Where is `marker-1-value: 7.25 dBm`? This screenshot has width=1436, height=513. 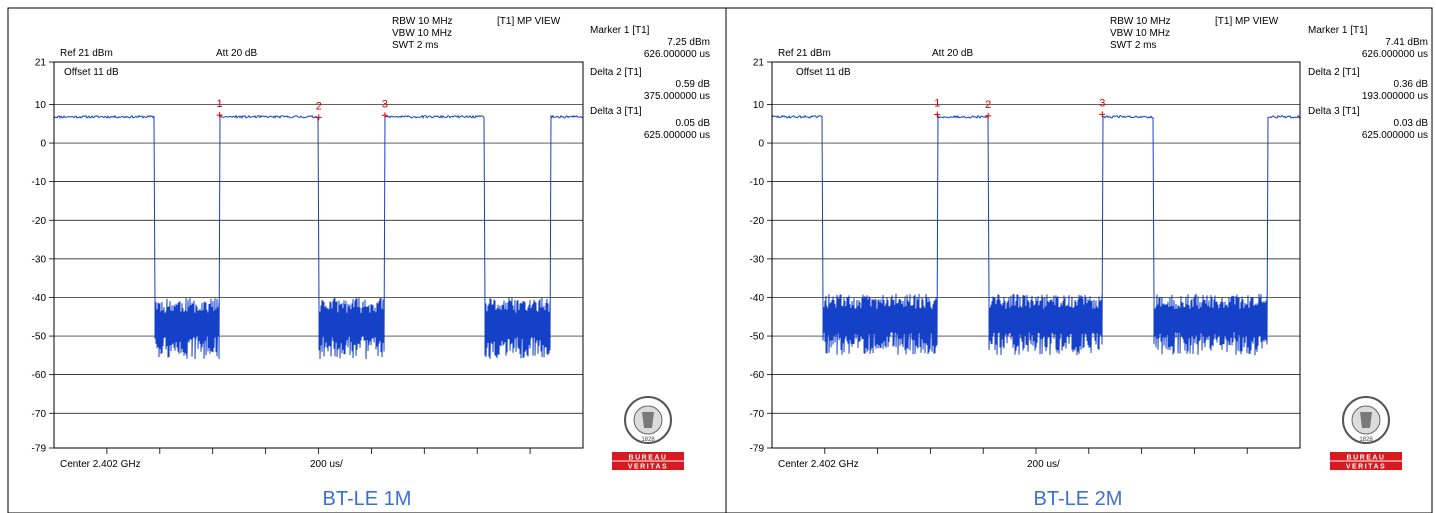 marker-1-value: 7.25 dBm is located at coordinates (688, 42).